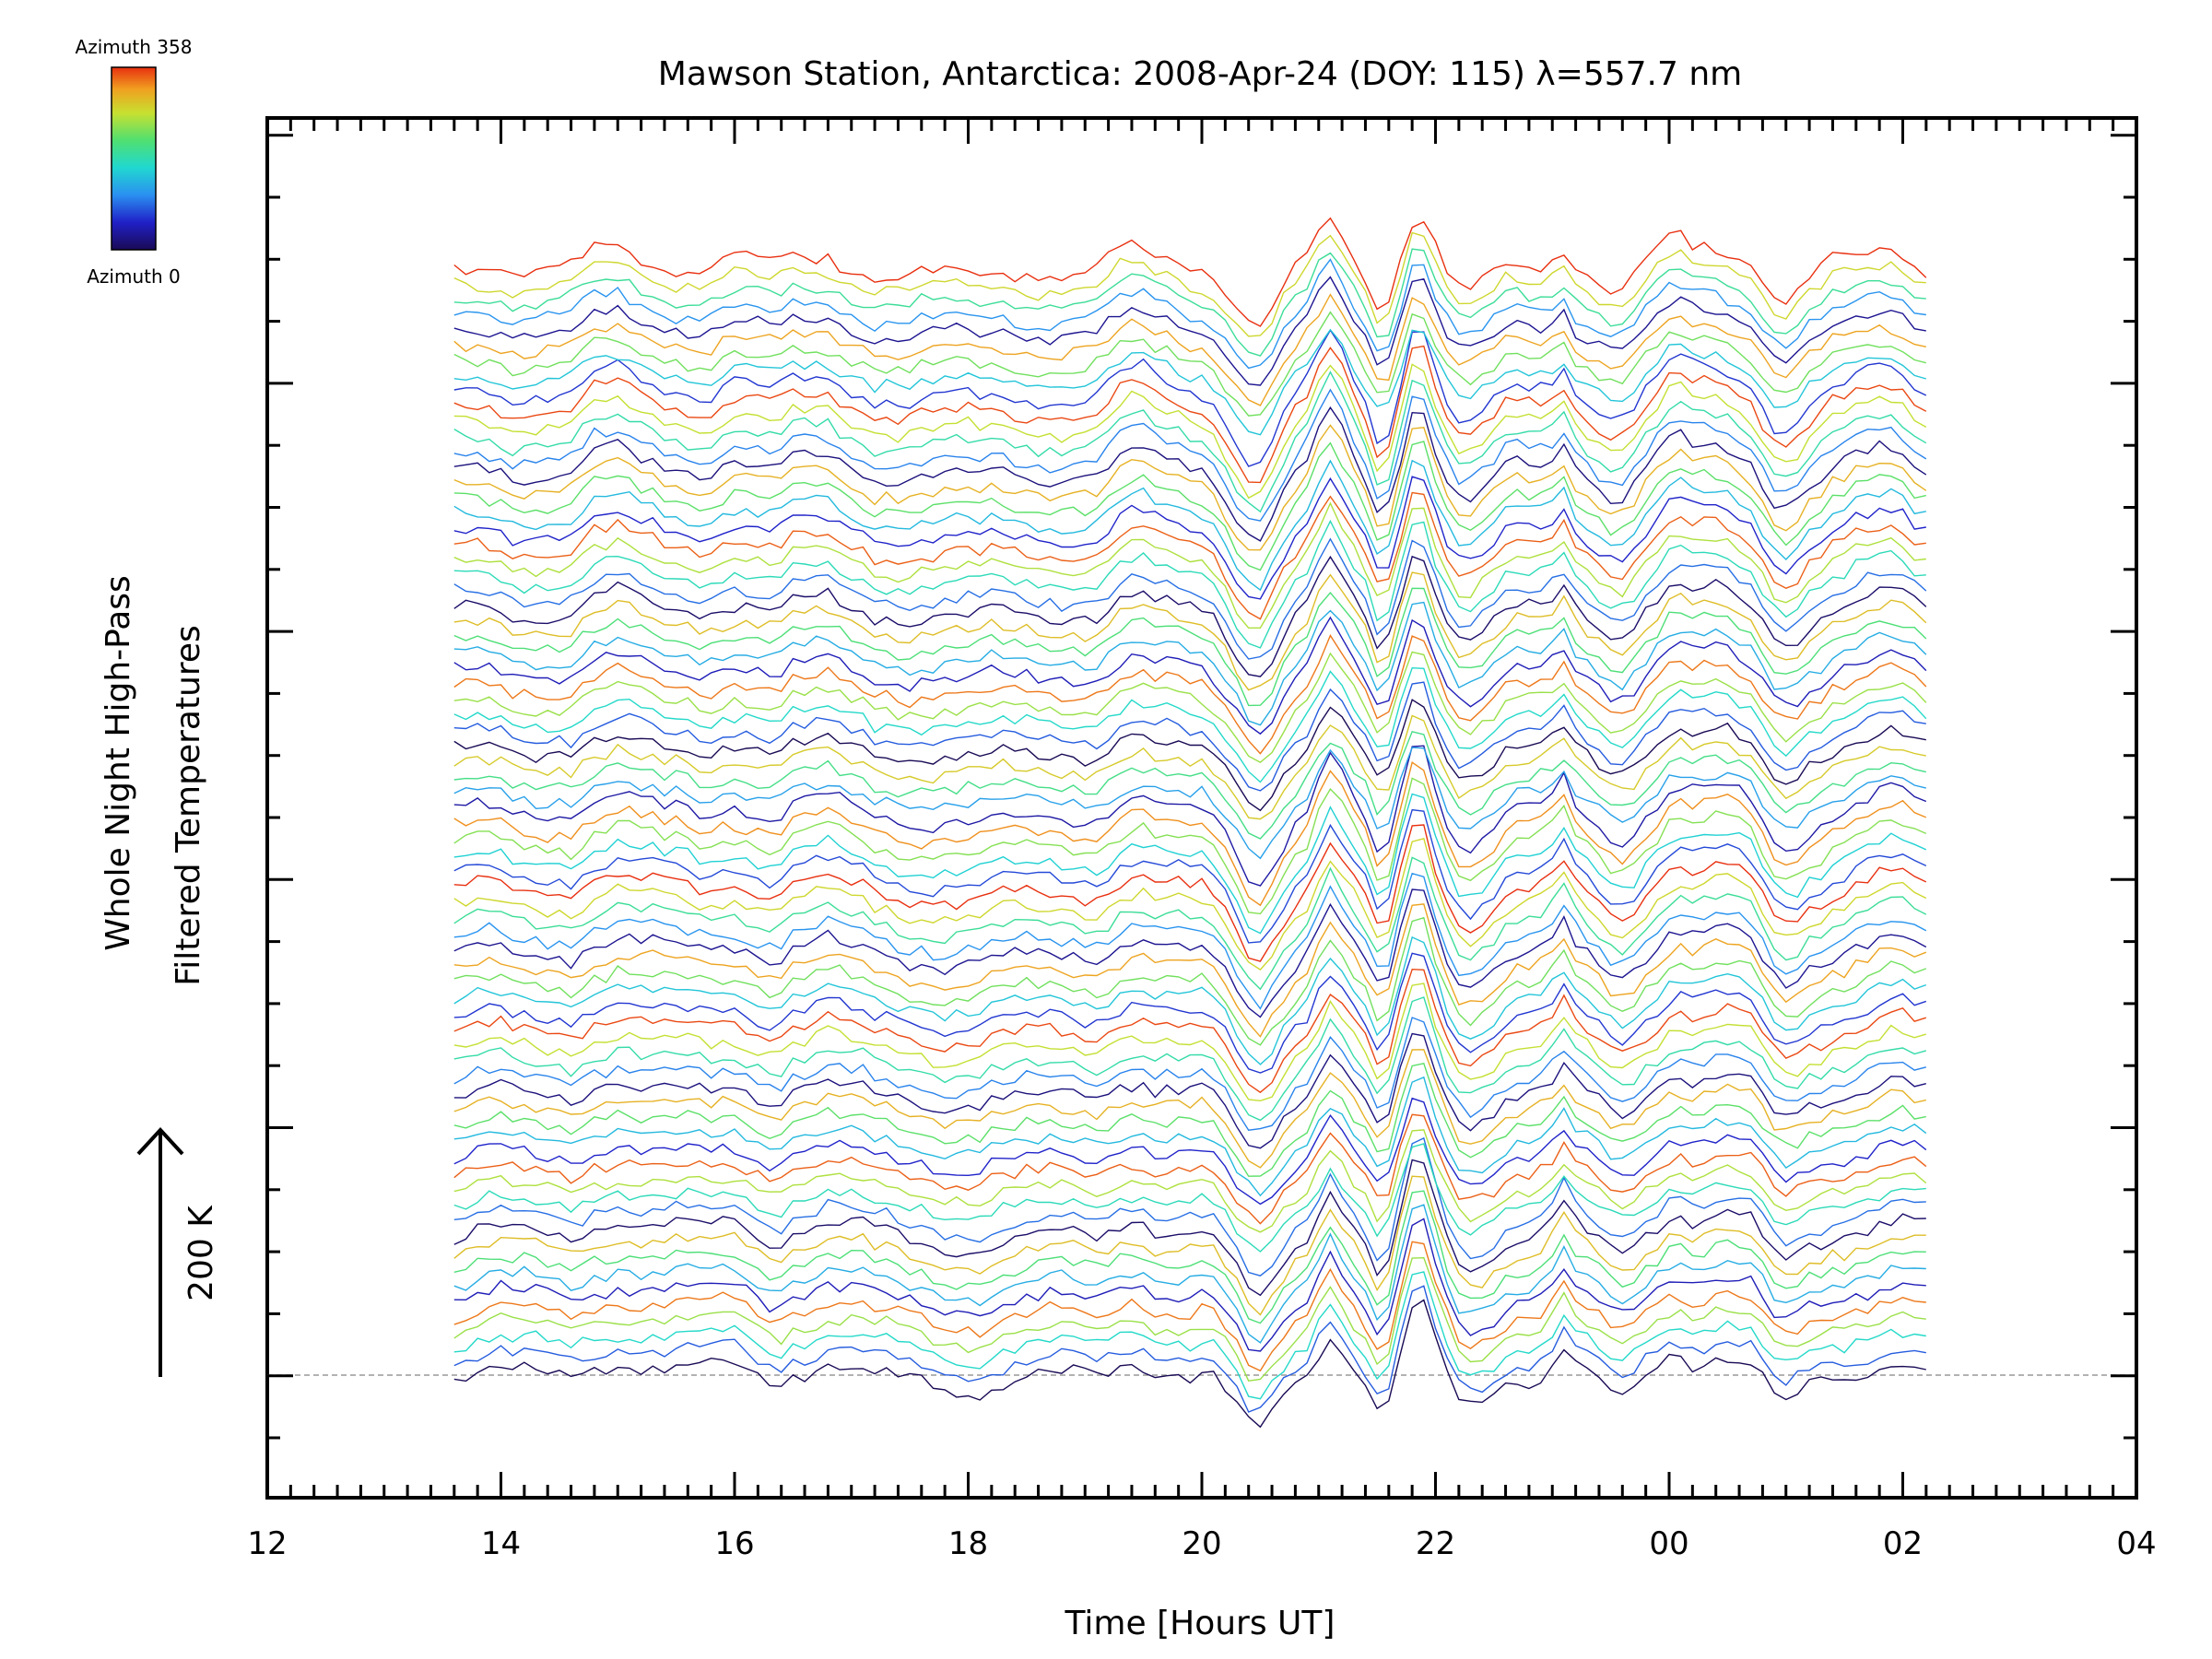 The image size is (2212, 1659). What do you see at coordinates (1200, 1623) in the screenshot?
I see `x-axis-label: Time [Hours UT]` at bounding box center [1200, 1623].